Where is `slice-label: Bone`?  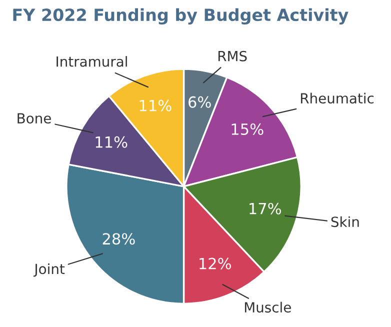
slice-label: Bone is located at coordinates (34, 118).